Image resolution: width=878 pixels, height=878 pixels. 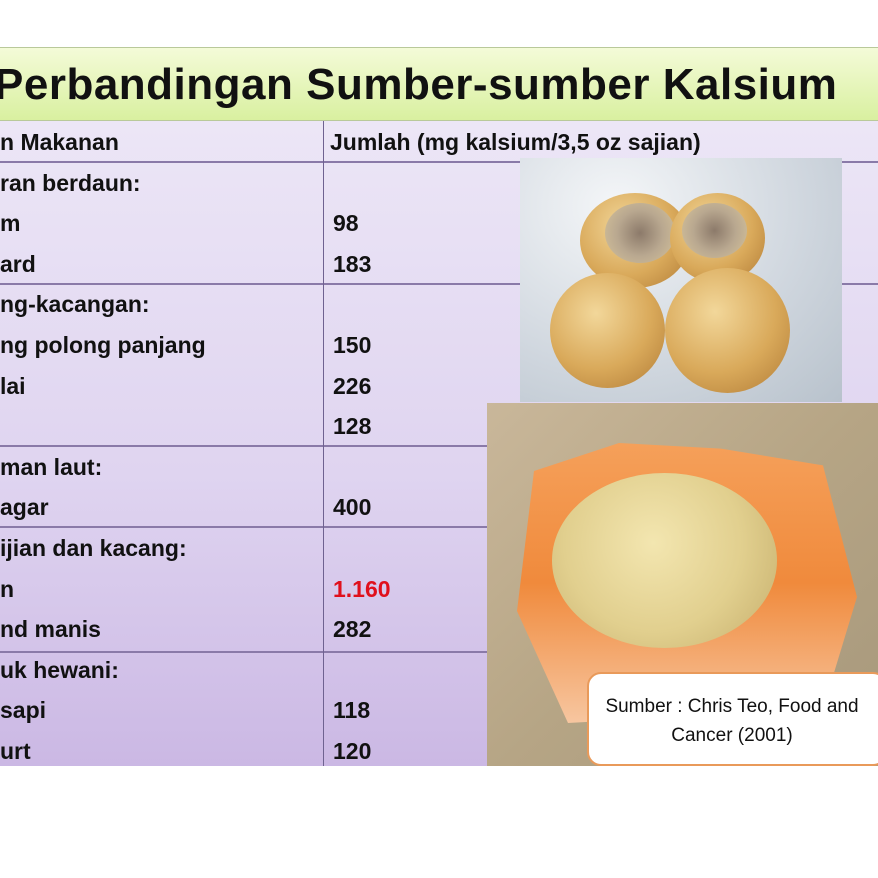 What do you see at coordinates (439, 547) in the screenshot?
I see `table-row: ijian dan kacang:` at bounding box center [439, 547].